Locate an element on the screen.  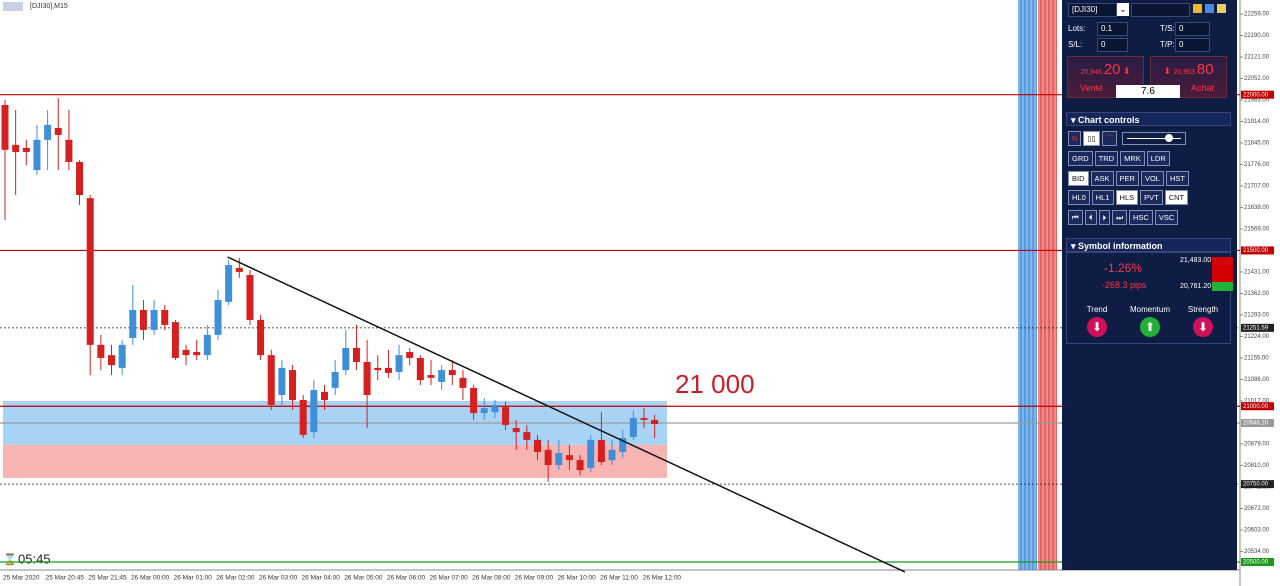
buy-price: 20,953. is located at coordinates (1185, 72).